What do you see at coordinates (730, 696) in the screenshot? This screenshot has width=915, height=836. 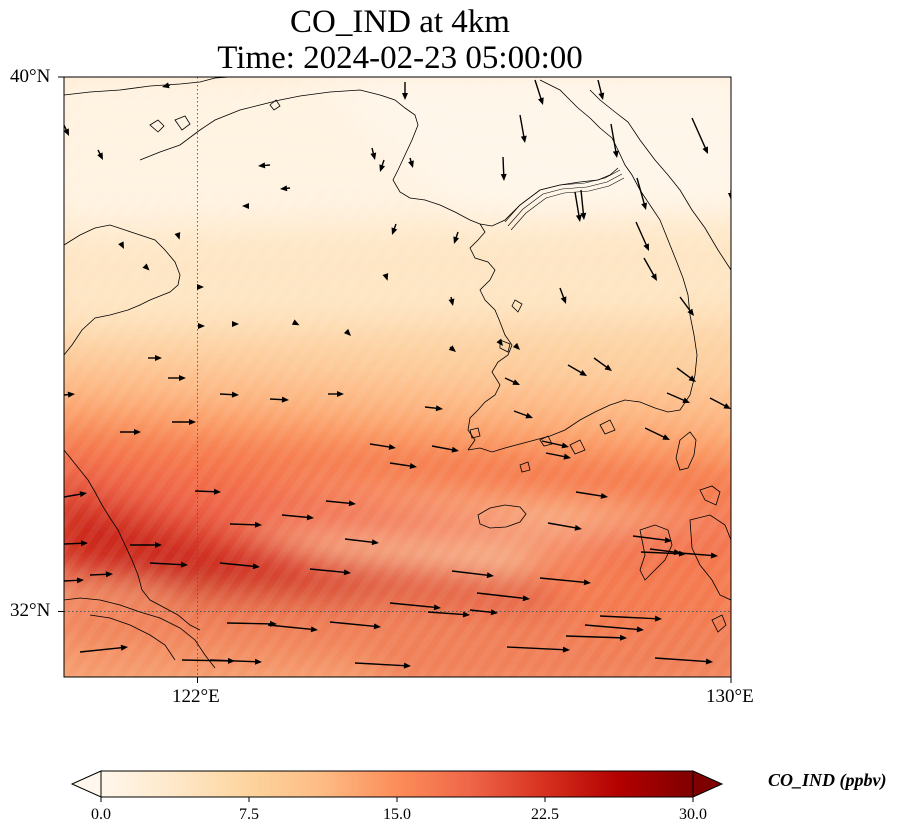 I see `lon-label-130e: 130°E` at bounding box center [730, 696].